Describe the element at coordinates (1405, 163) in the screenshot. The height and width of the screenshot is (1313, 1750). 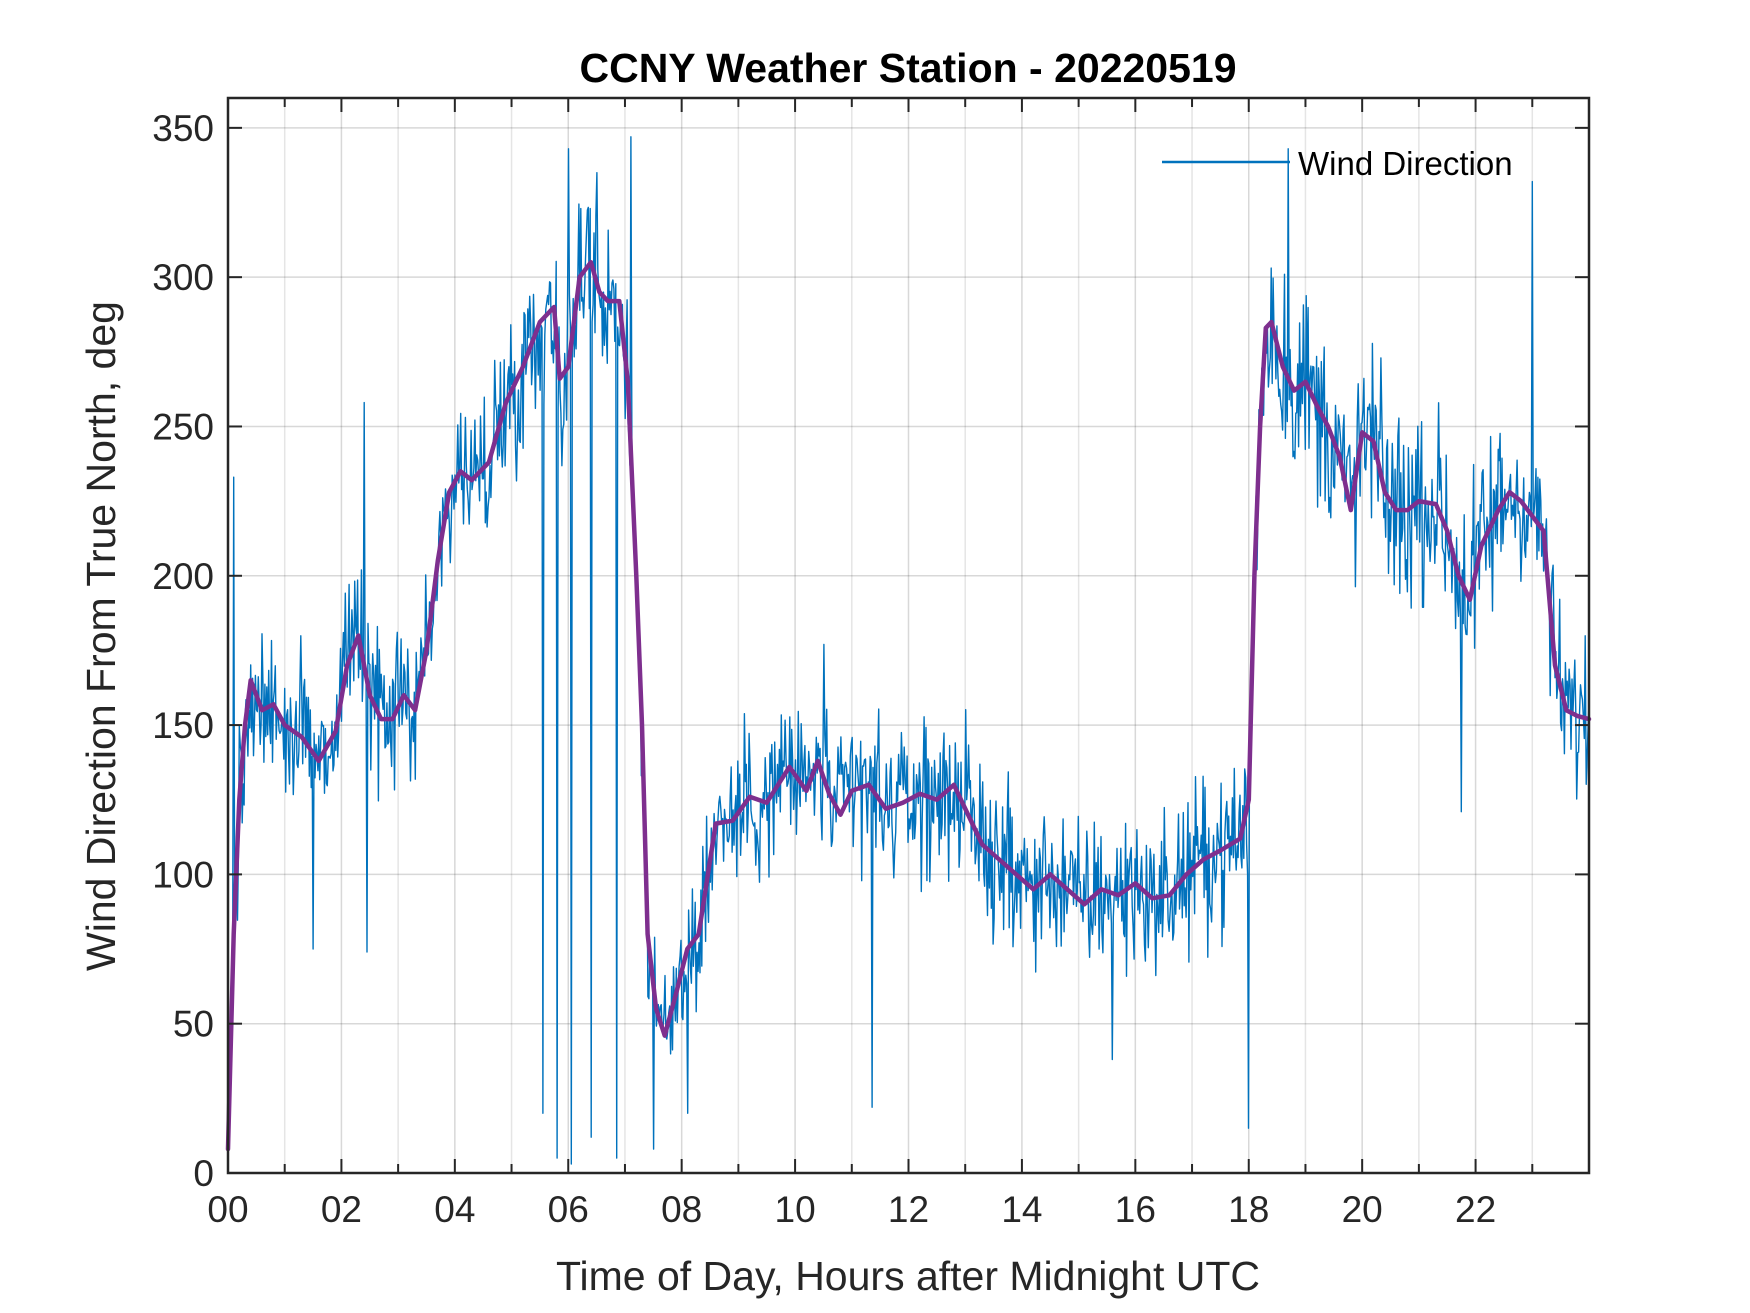
I see `legend-label-wind-direction: Wind Direction` at that location.